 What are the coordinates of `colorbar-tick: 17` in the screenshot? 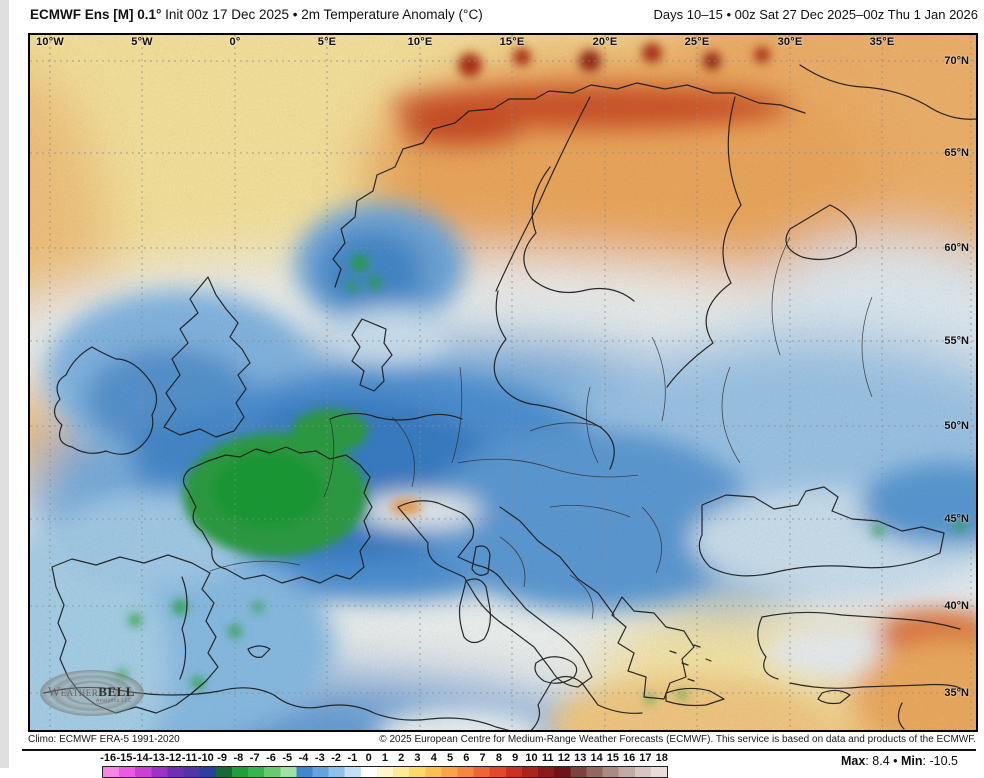 It's located at (645, 758).